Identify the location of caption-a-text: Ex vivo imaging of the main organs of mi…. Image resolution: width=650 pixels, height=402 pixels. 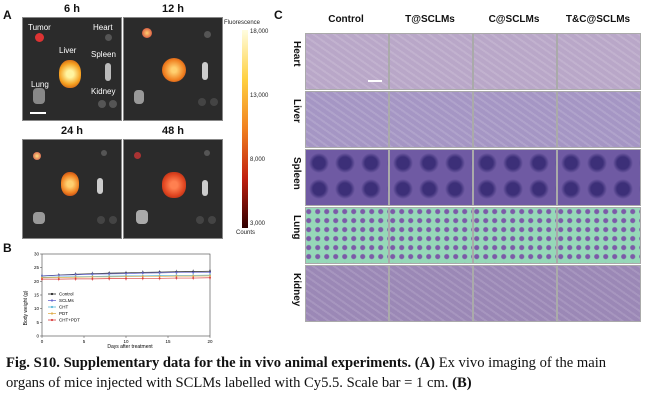
(306, 373).